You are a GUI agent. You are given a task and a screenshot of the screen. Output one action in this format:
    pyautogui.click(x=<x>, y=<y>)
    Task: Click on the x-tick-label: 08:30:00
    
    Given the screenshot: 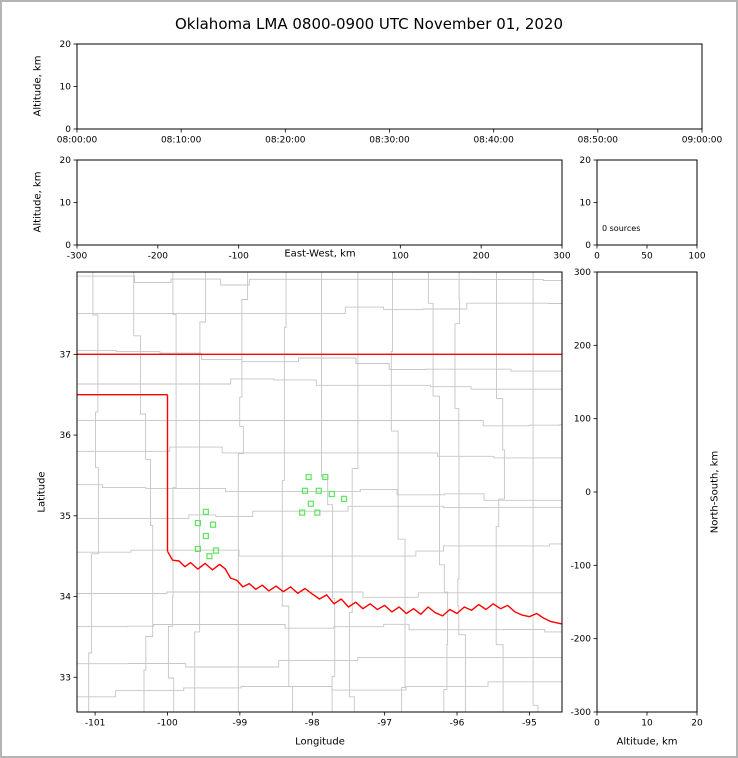 What is the action you would take?
    pyautogui.click(x=389, y=141)
    